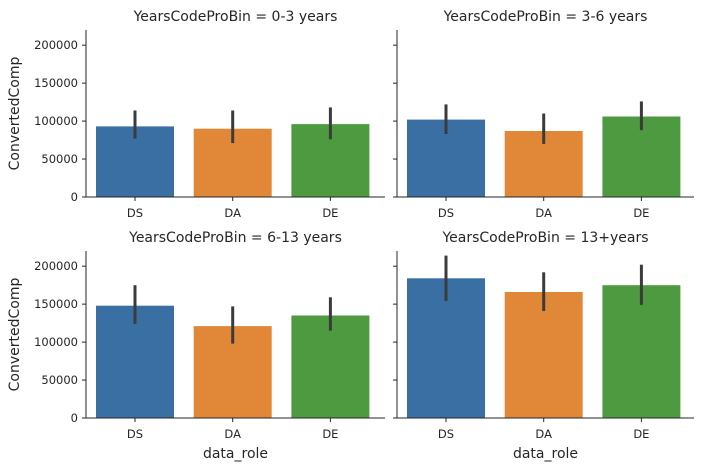 The height and width of the screenshot is (475, 714). Describe the element at coordinates (545, 17) in the screenshot. I see `panel-title: YearsCodeProBin = 3-6 years` at that location.